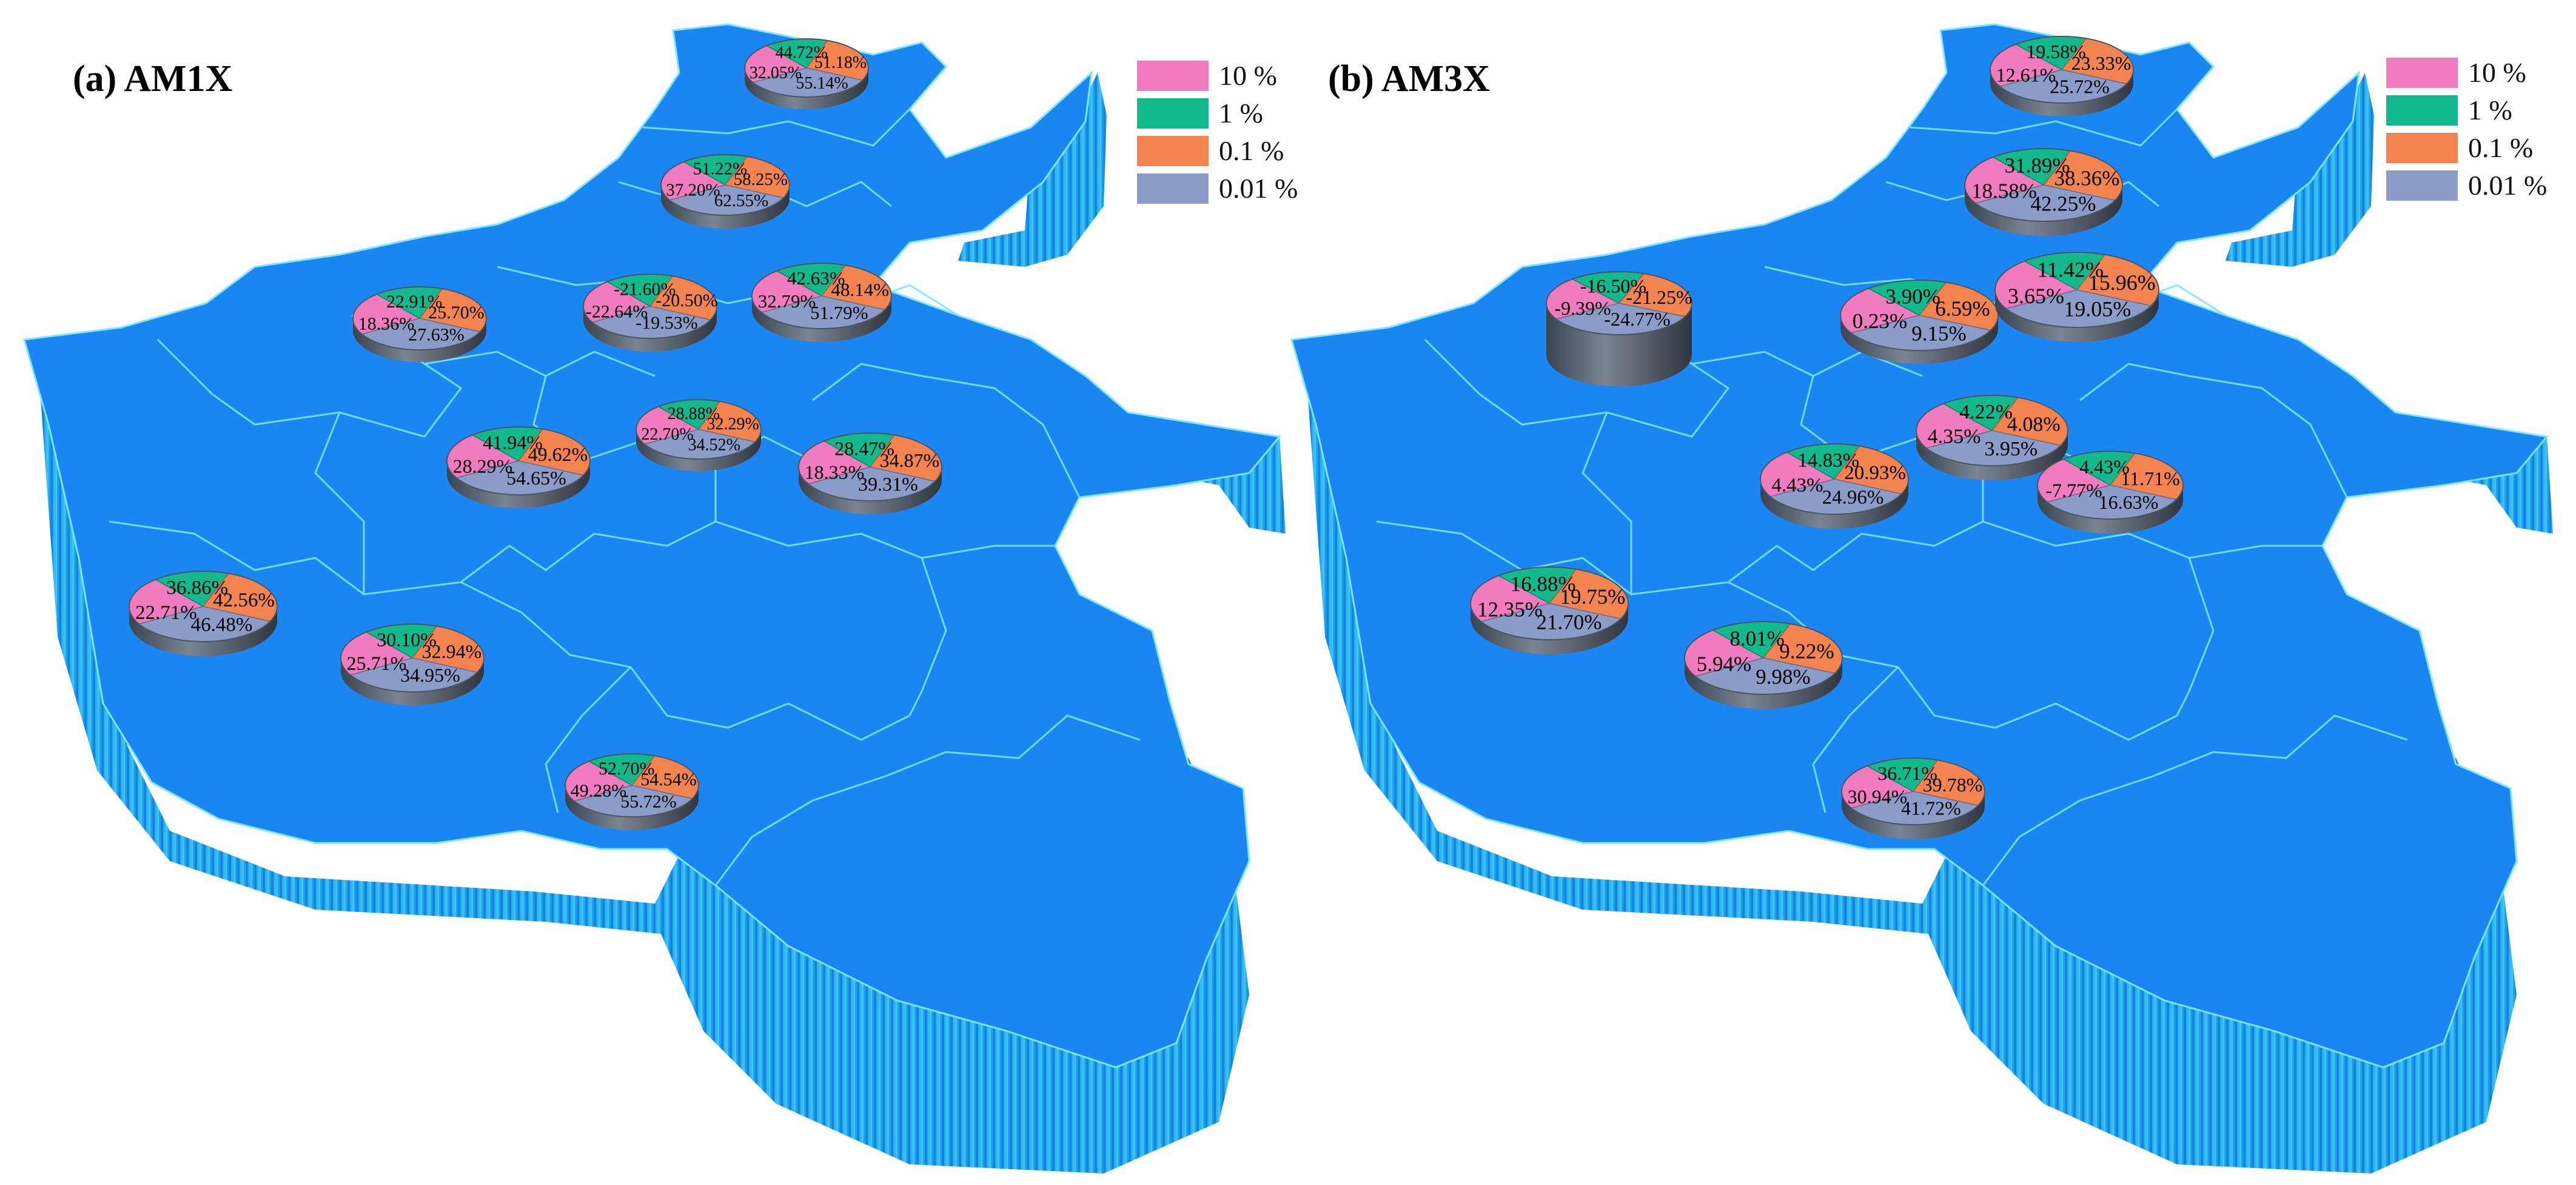  Describe the element at coordinates (741, 200) in the screenshot. I see `pie-label-s001: 62.55%` at that location.